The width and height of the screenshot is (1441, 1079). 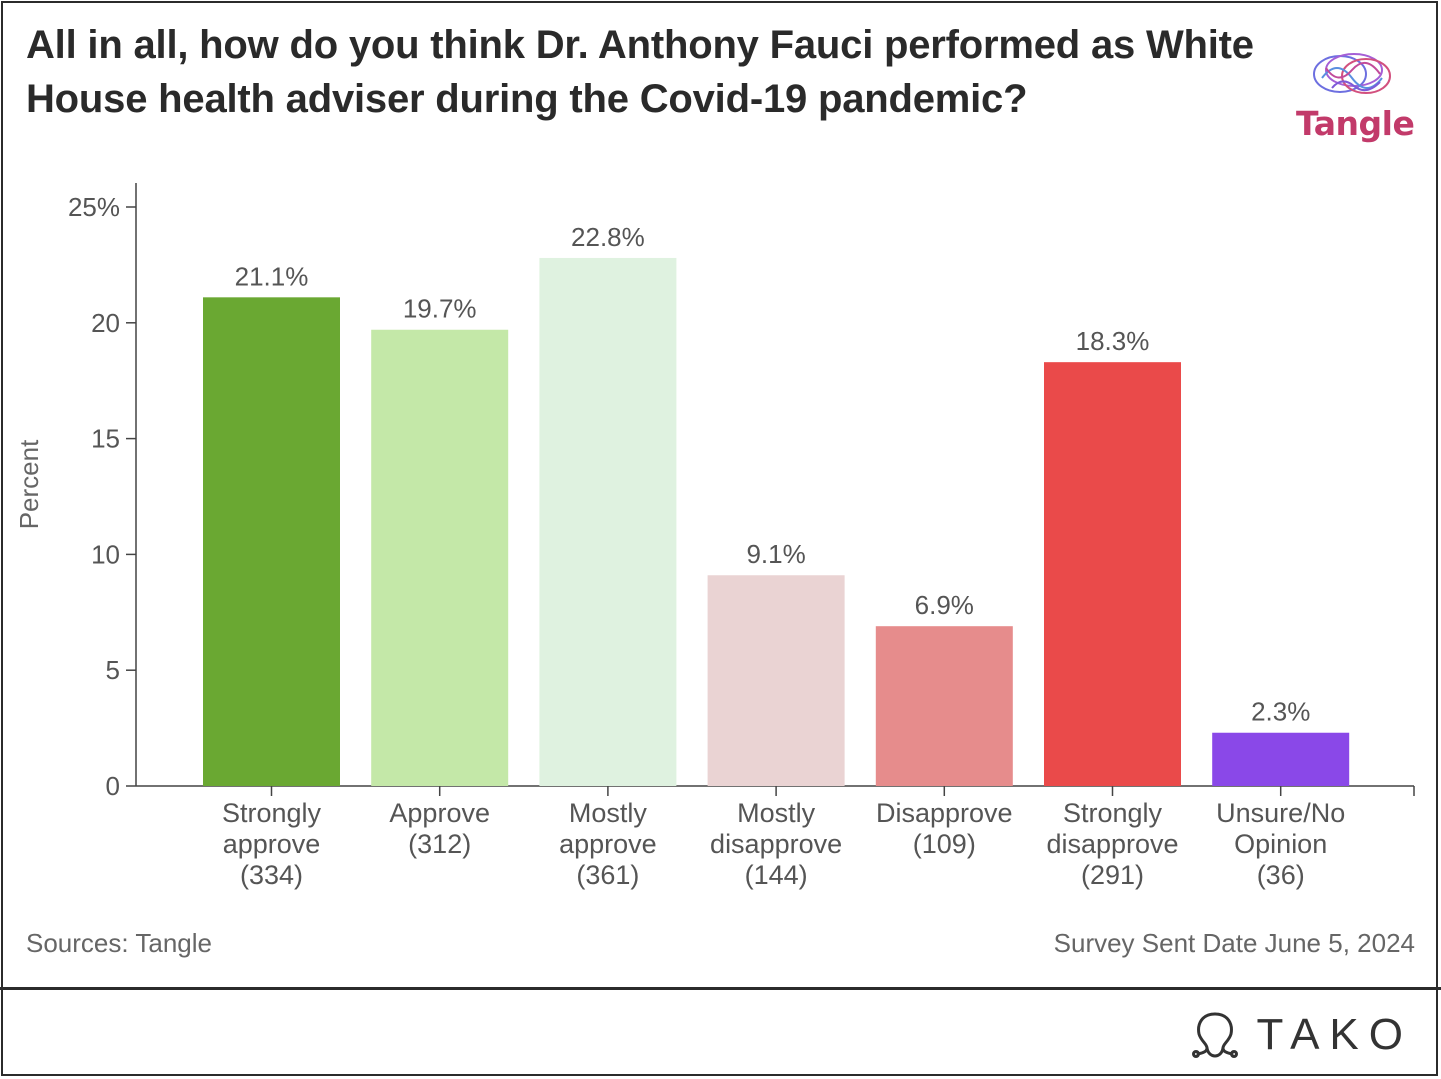 I want to click on x-tick-label-line: (144), so click(x=776, y=875).